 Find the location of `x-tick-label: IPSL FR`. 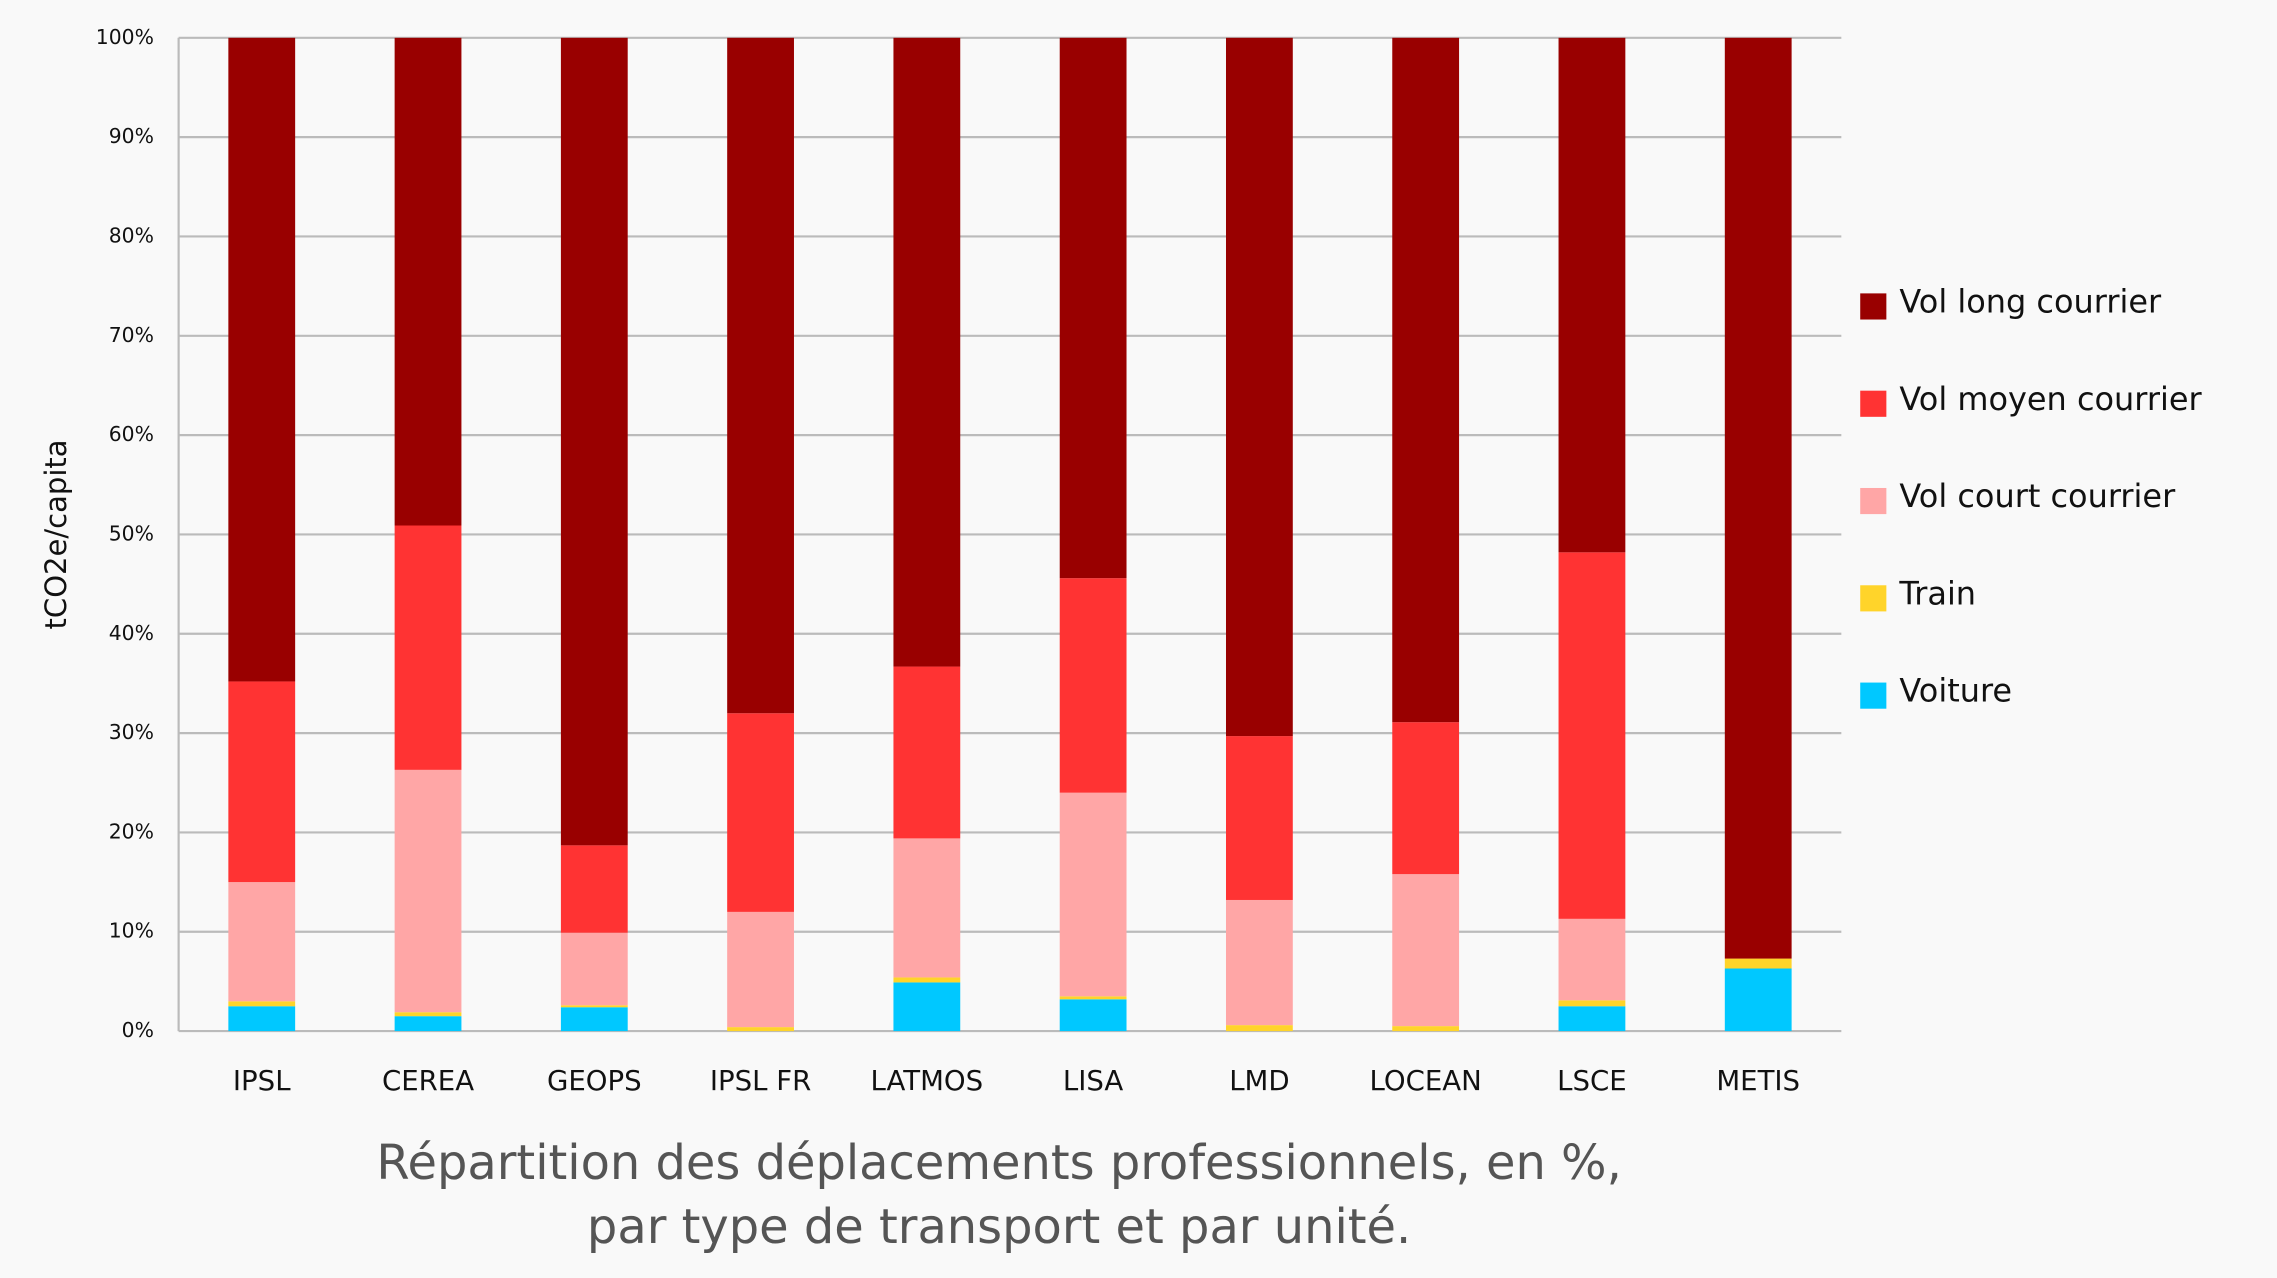

x-tick-label: IPSL FR is located at coordinates (760, 1080).